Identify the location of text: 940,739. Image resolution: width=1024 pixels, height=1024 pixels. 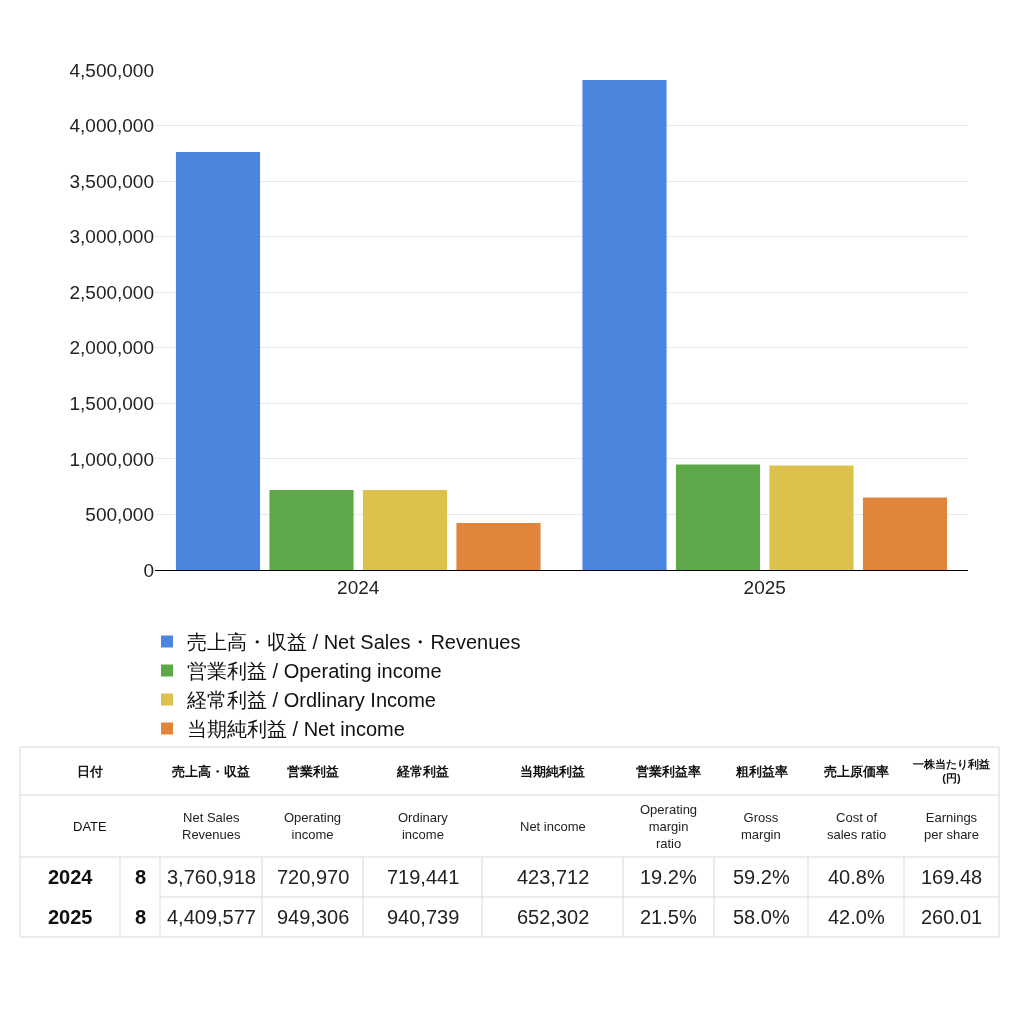
(423, 917).